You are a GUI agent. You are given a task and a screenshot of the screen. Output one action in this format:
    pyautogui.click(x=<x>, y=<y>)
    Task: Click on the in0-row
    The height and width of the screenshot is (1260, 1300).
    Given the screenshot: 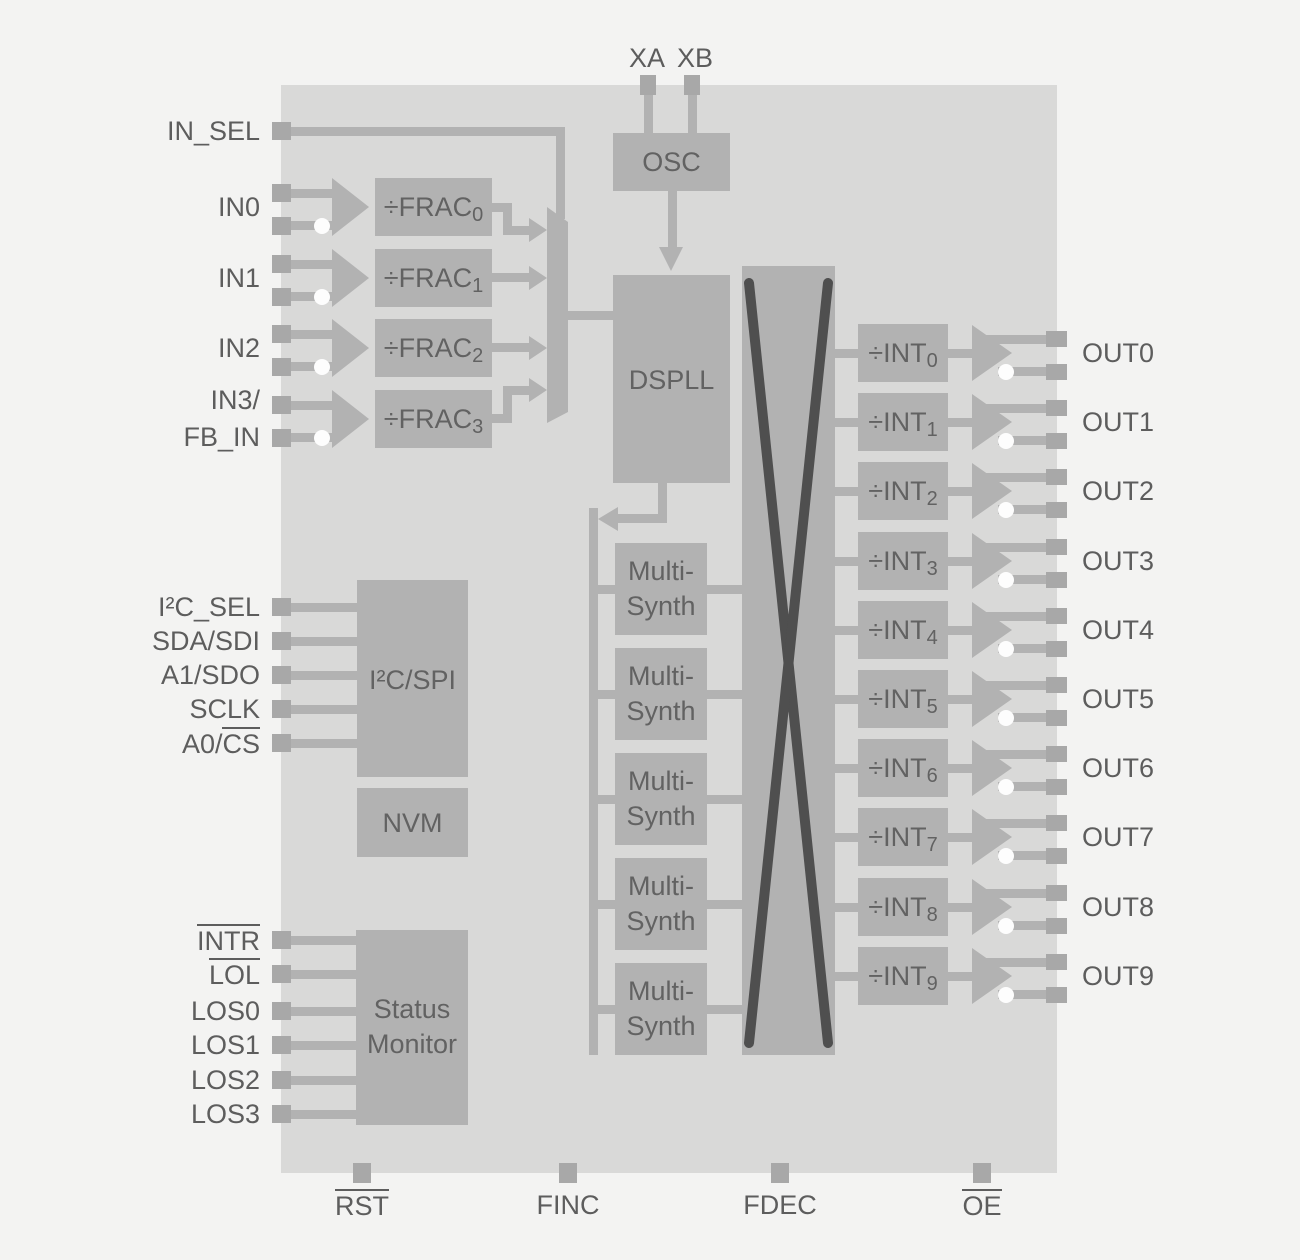 What is the action you would take?
    pyautogui.click(x=409, y=210)
    